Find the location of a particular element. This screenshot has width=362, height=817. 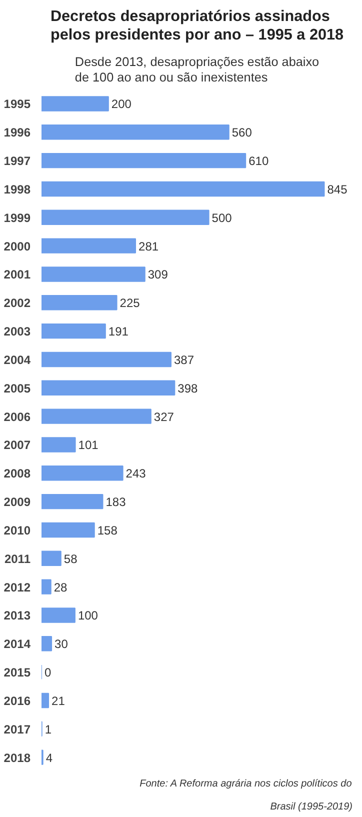

data-label: 243 is located at coordinates (136, 473).